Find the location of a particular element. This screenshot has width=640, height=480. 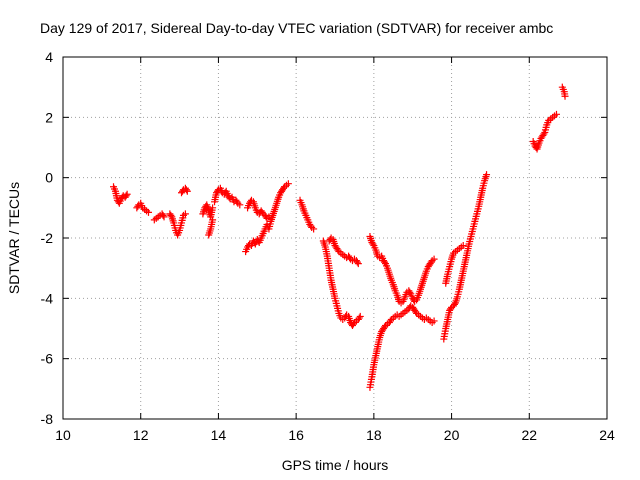

y-tick-label: 0 is located at coordinates (49, 178).